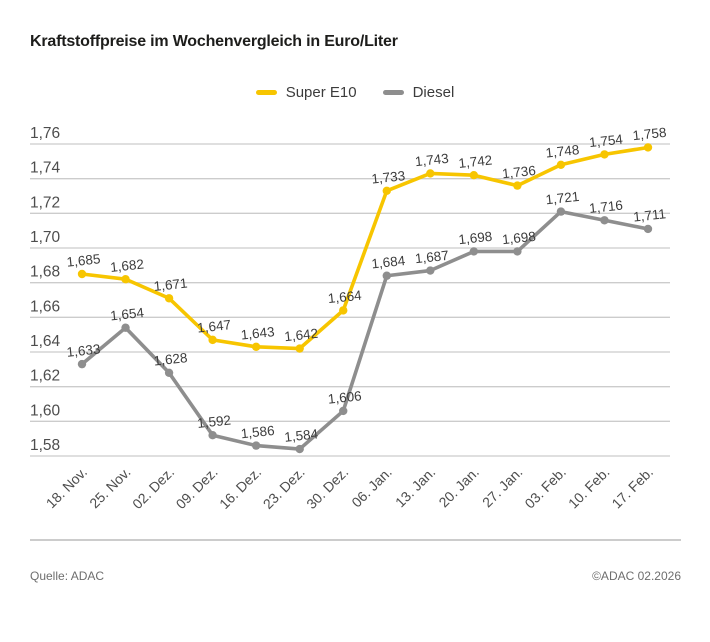  I want to click on value-label-diesel-4: 1,586, so click(257, 432).